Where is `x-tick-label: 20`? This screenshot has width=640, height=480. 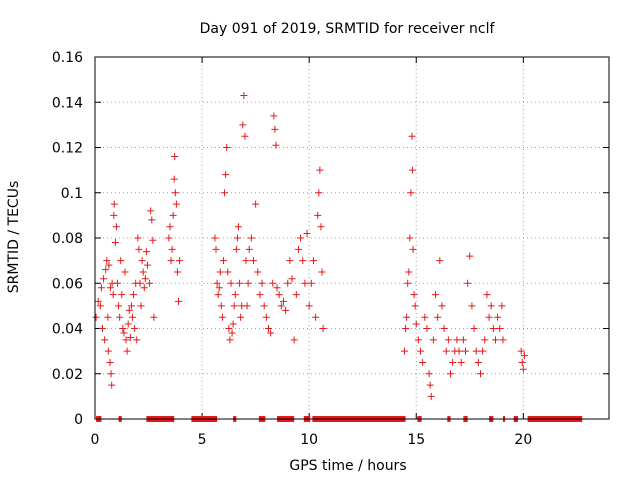
x-tick-label: 20 is located at coordinates (523, 440).